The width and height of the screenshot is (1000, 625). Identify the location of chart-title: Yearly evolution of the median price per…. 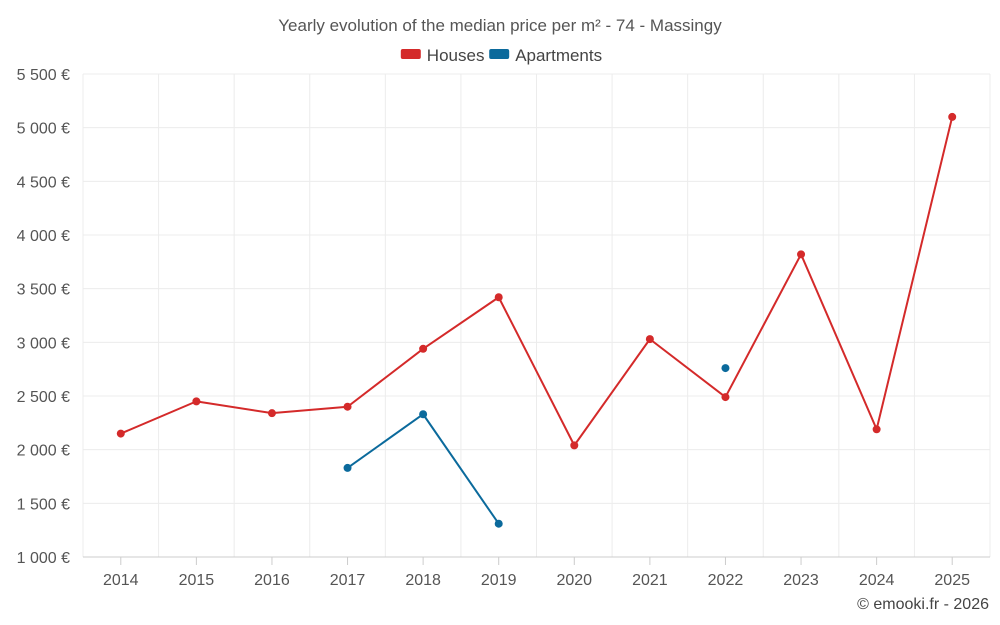
(500, 25).